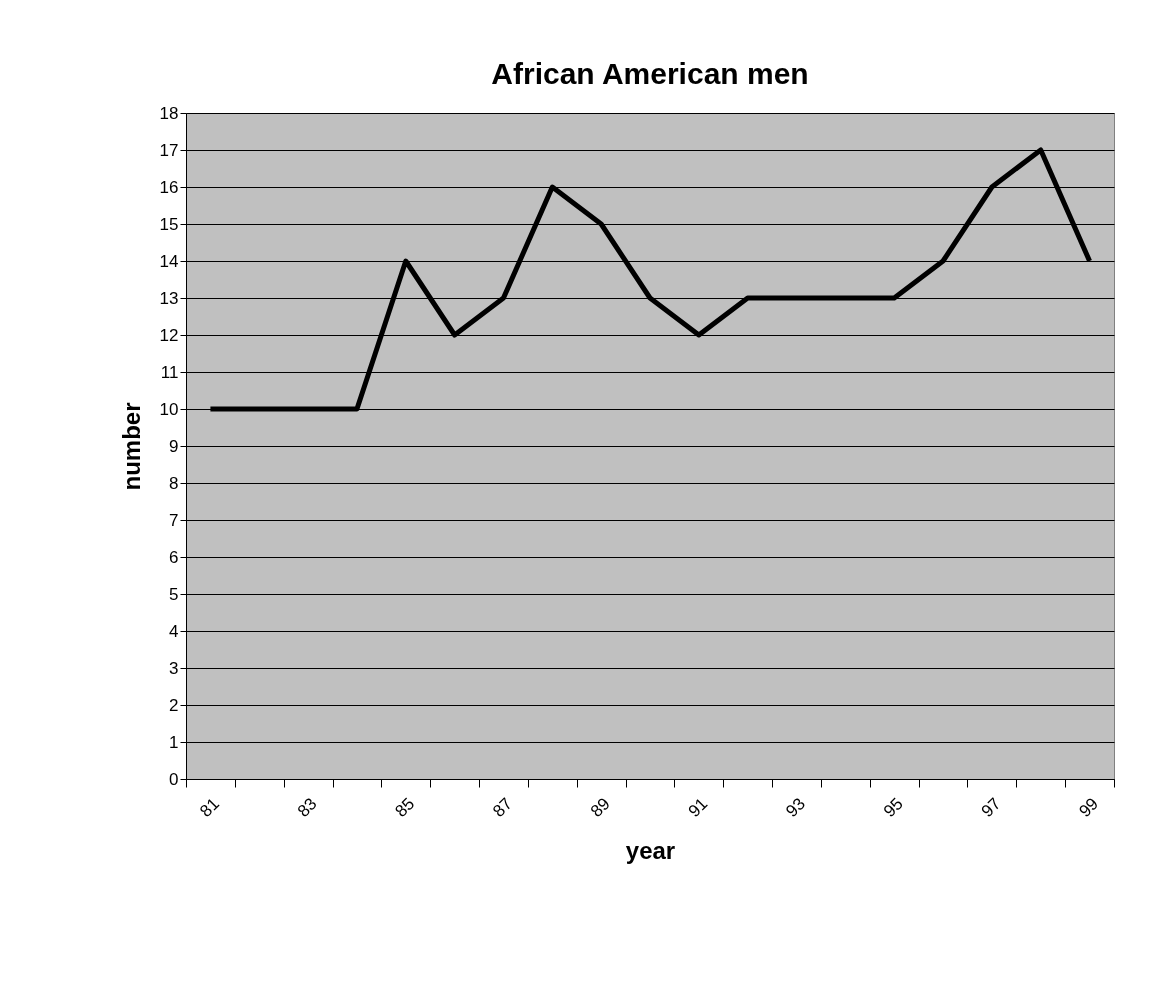 Image resolution: width=1151 pixels, height=1008 pixels. Describe the element at coordinates (174, 520) in the screenshot. I see `y-tick-label: 7` at that location.